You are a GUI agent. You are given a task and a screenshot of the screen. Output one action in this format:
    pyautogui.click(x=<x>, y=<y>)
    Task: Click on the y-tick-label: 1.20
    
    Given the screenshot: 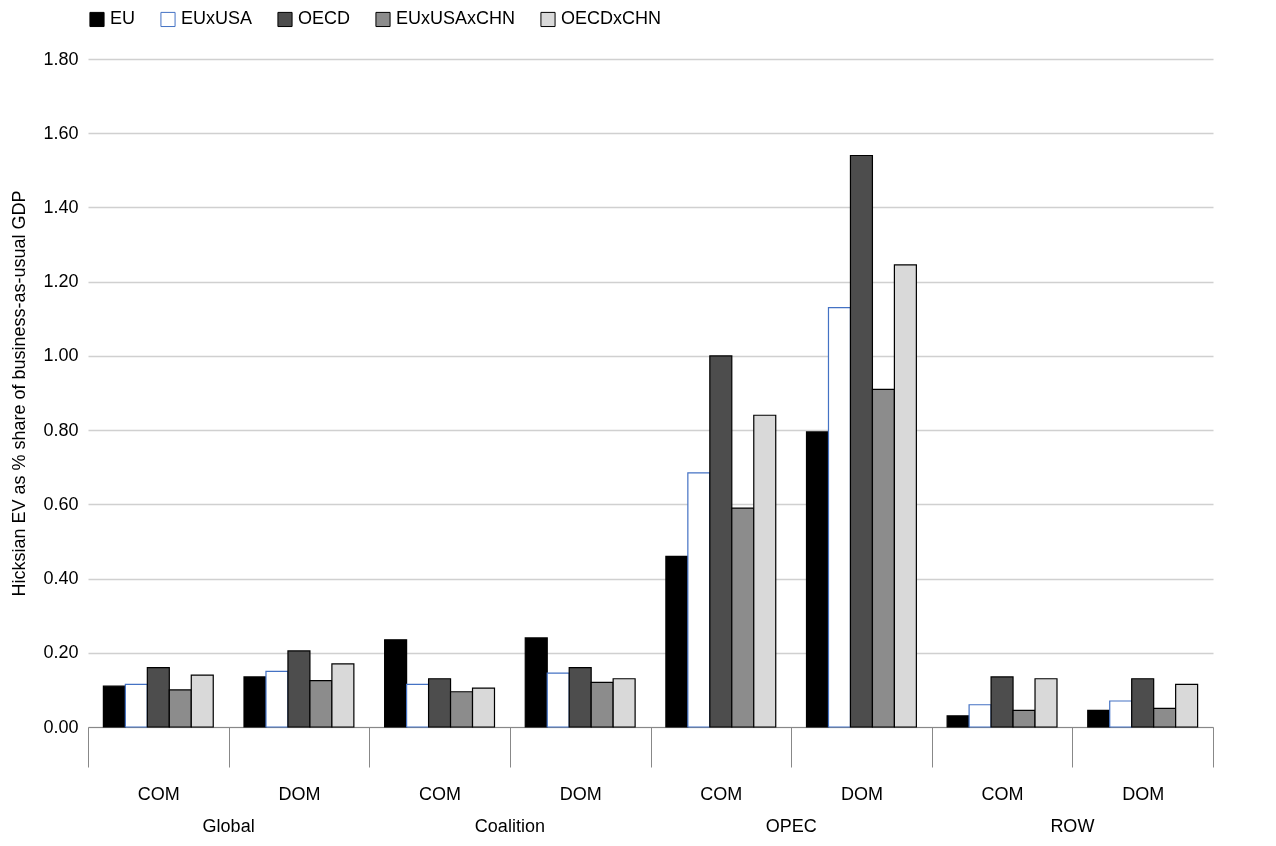 What is the action you would take?
    pyautogui.click(x=61, y=281)
    